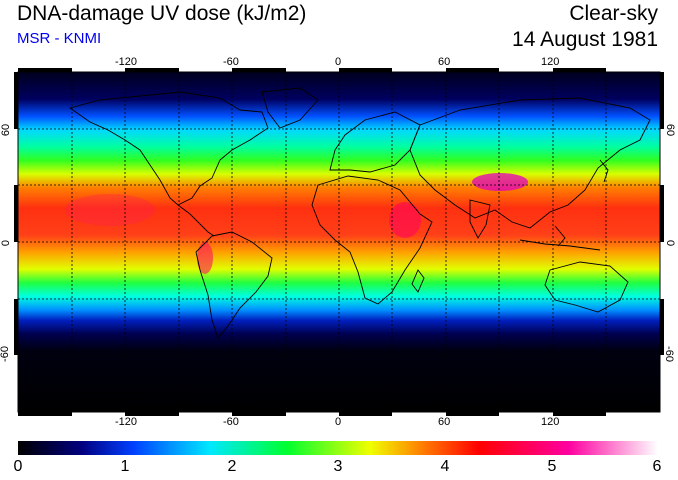 The width and height of the screenshot is (678, 480). I want to click on lat-tick-right: -60, so click(668, 354).